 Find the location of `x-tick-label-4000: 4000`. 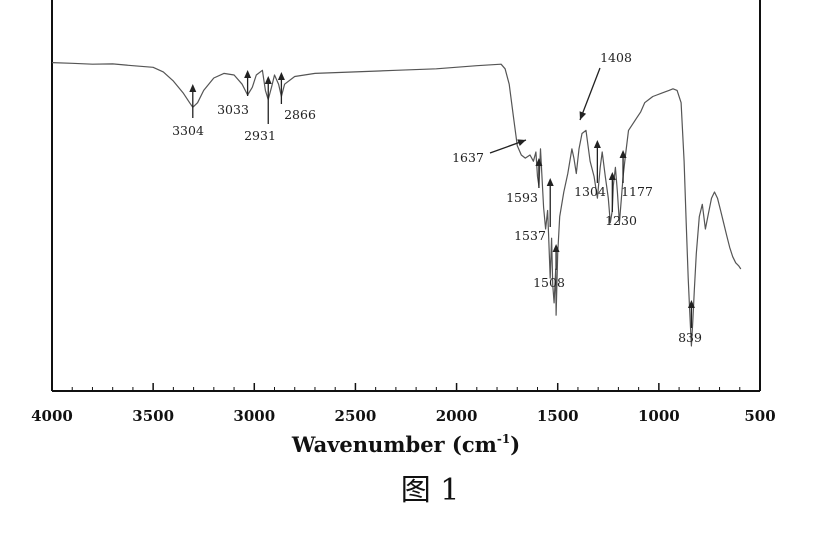

x-tick-label-4000: 4000 is located at coordinates (52, 416).